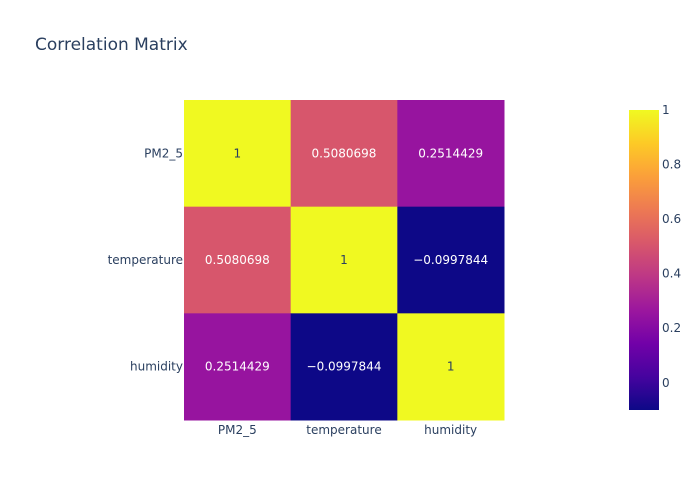 Image resolution: width=700 pixels, height=500 pixels. I want to click on y-tick-label: temperature, so click(145, 260).